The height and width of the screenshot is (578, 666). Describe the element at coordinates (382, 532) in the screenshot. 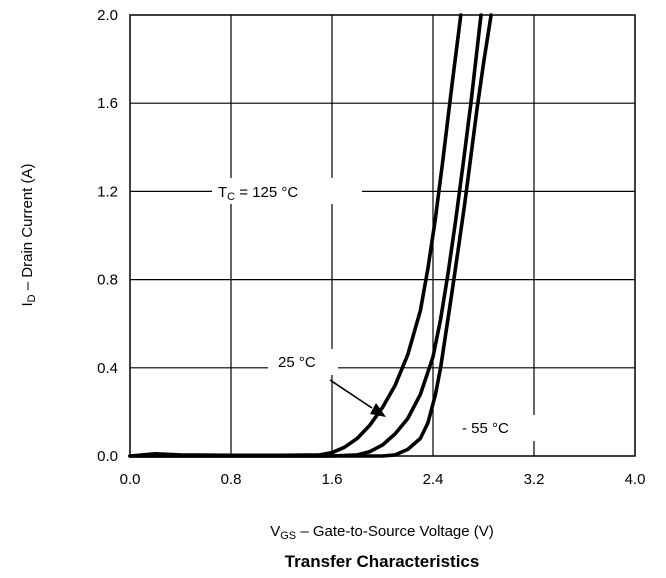

I see `x-axis-label: VGS – Gate-to-Source Voltage (V)` at that location.